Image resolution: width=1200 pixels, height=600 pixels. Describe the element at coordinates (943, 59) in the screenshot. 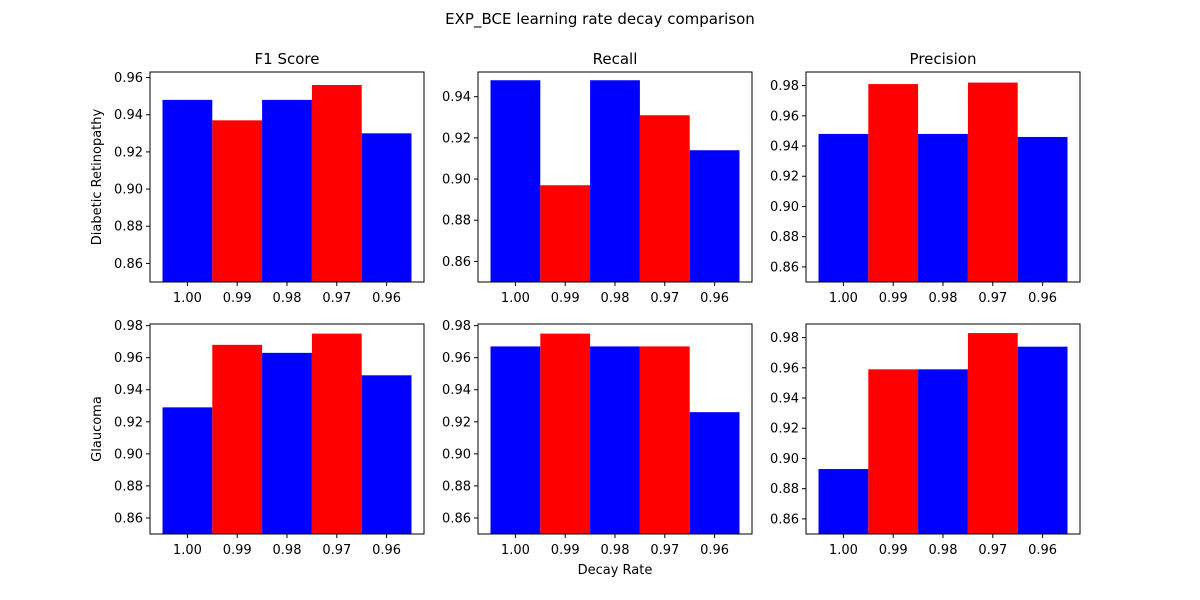

I see `column-title-precision: Precision` at that location.